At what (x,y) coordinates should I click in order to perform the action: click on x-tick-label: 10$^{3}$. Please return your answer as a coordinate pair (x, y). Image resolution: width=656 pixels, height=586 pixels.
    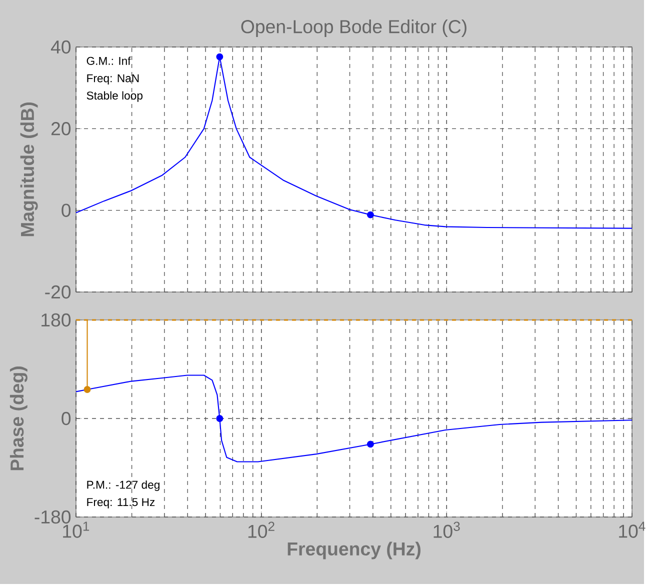
    Looking at the image, I should click on (447, 530).